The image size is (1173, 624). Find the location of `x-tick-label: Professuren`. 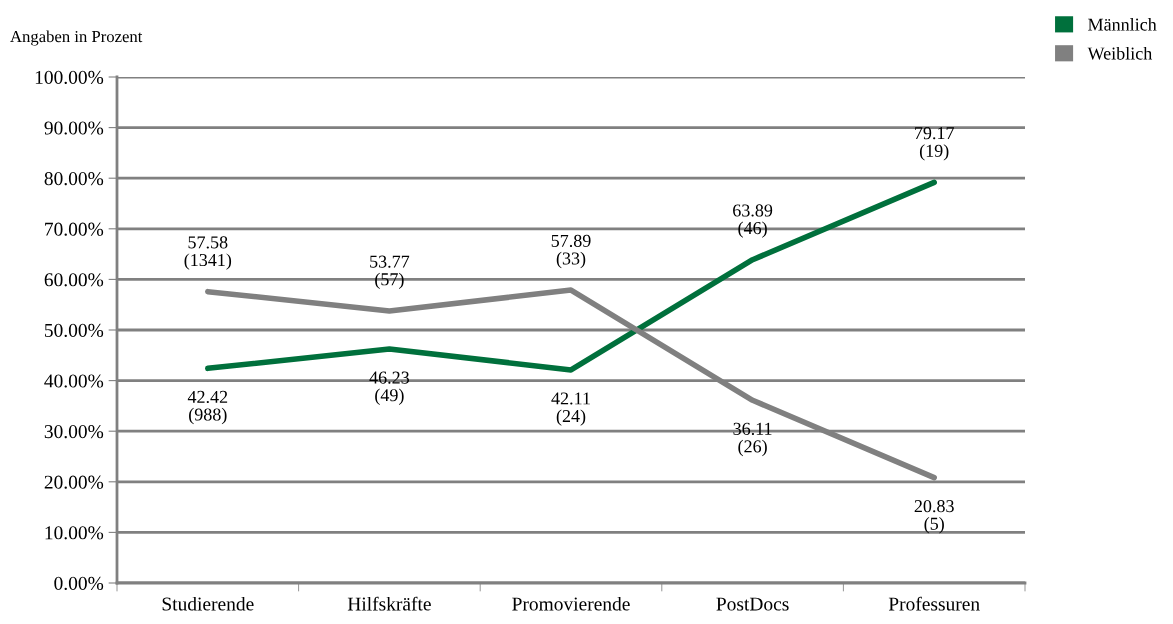

x-tick-label: Professuren is located at coordinates (934, 603).